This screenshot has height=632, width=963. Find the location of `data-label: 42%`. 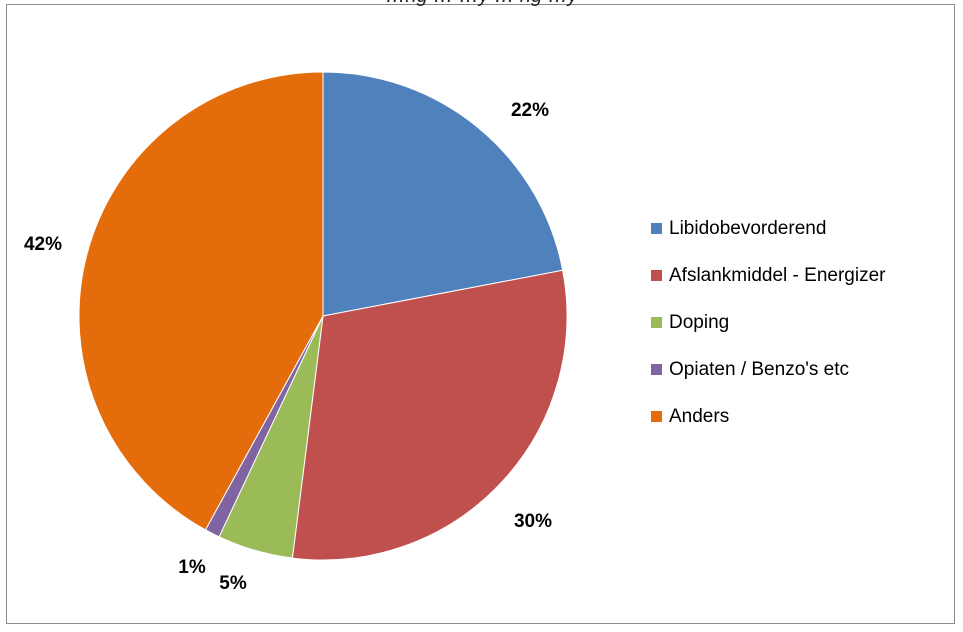

data-label: 42% is located at coordinates (43, 244).